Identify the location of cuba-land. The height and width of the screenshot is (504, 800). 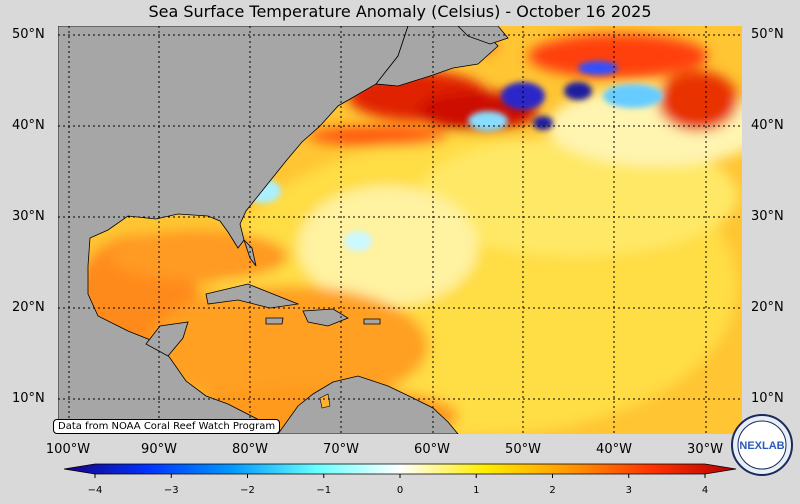
(252, 296).